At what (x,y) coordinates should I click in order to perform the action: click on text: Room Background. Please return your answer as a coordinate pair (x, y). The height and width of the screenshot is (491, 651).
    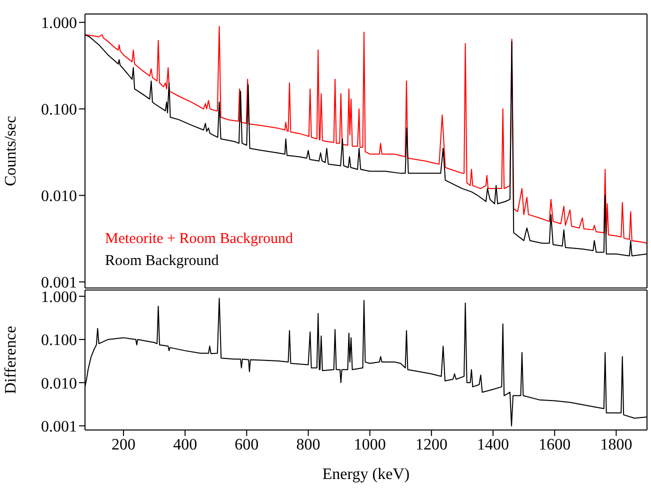
    Looking at the image, I should click on (162, 261).